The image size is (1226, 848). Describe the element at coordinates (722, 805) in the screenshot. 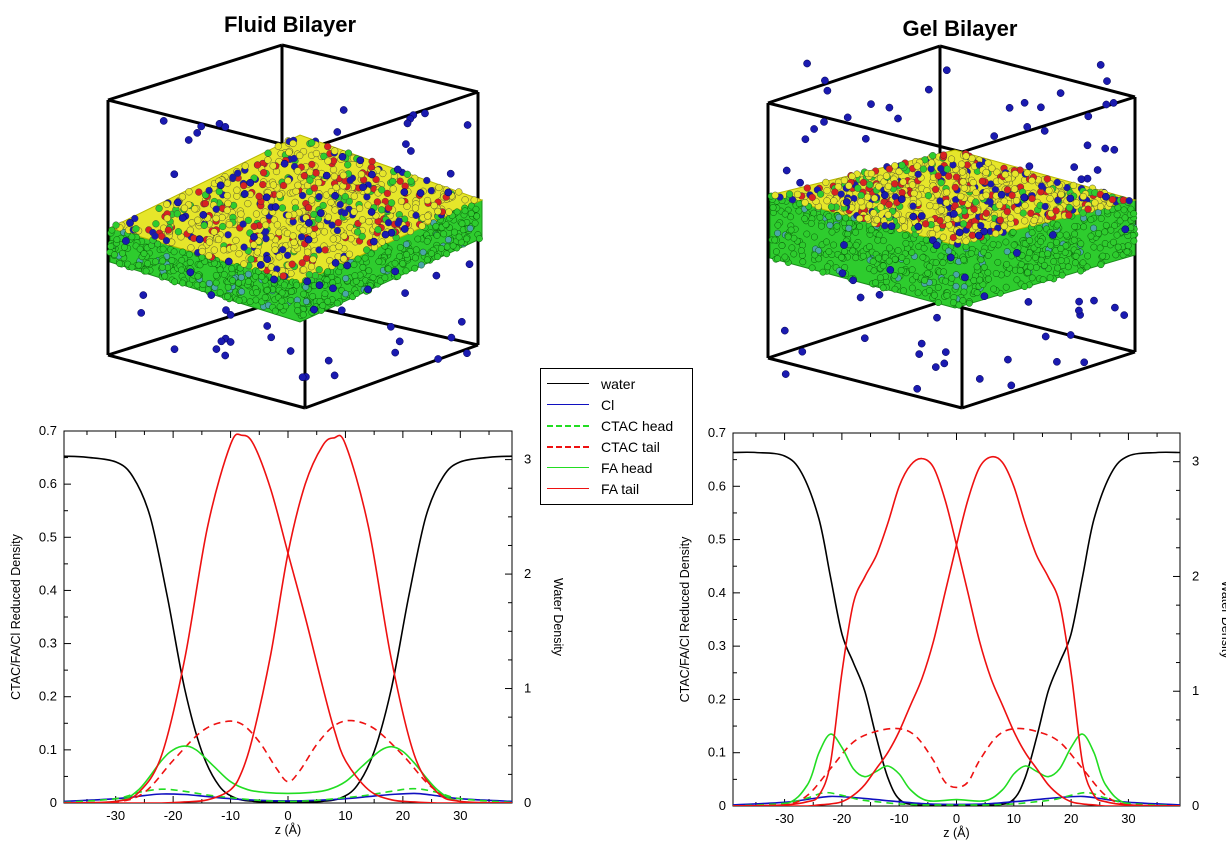

I see `y-tick-label: 0` at that location.